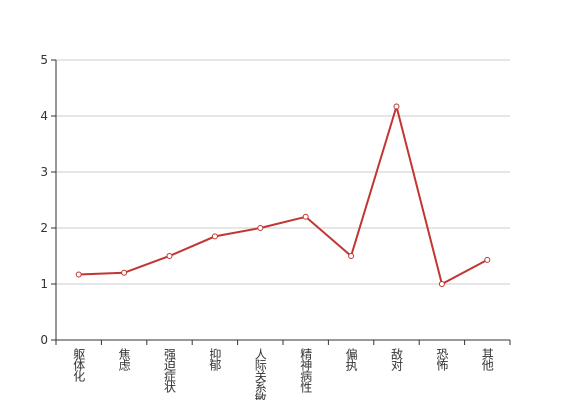 This screenshot has height=400, width=567. Describe the element at coordinates (44, 116) in the screenshot. I see `y-tick-label: 4` at that location.